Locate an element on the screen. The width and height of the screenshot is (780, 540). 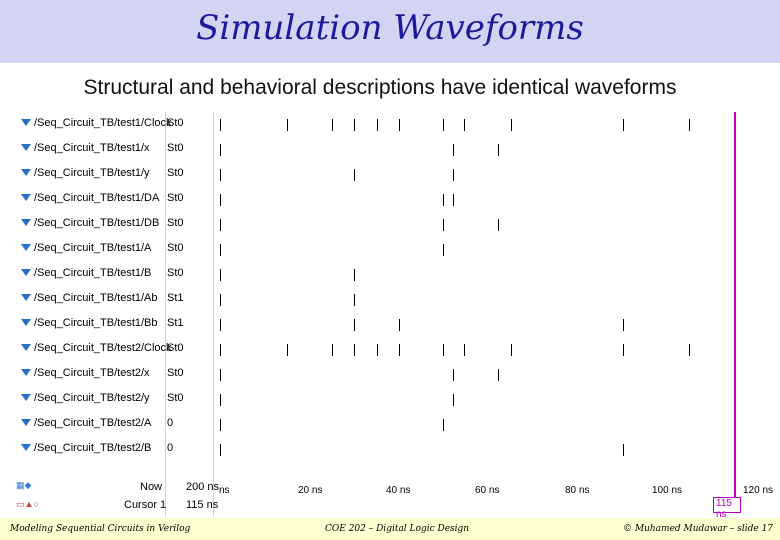
signal-name: /Seq_Circuit_TB/test1/B is located at coordinates (93, 273).